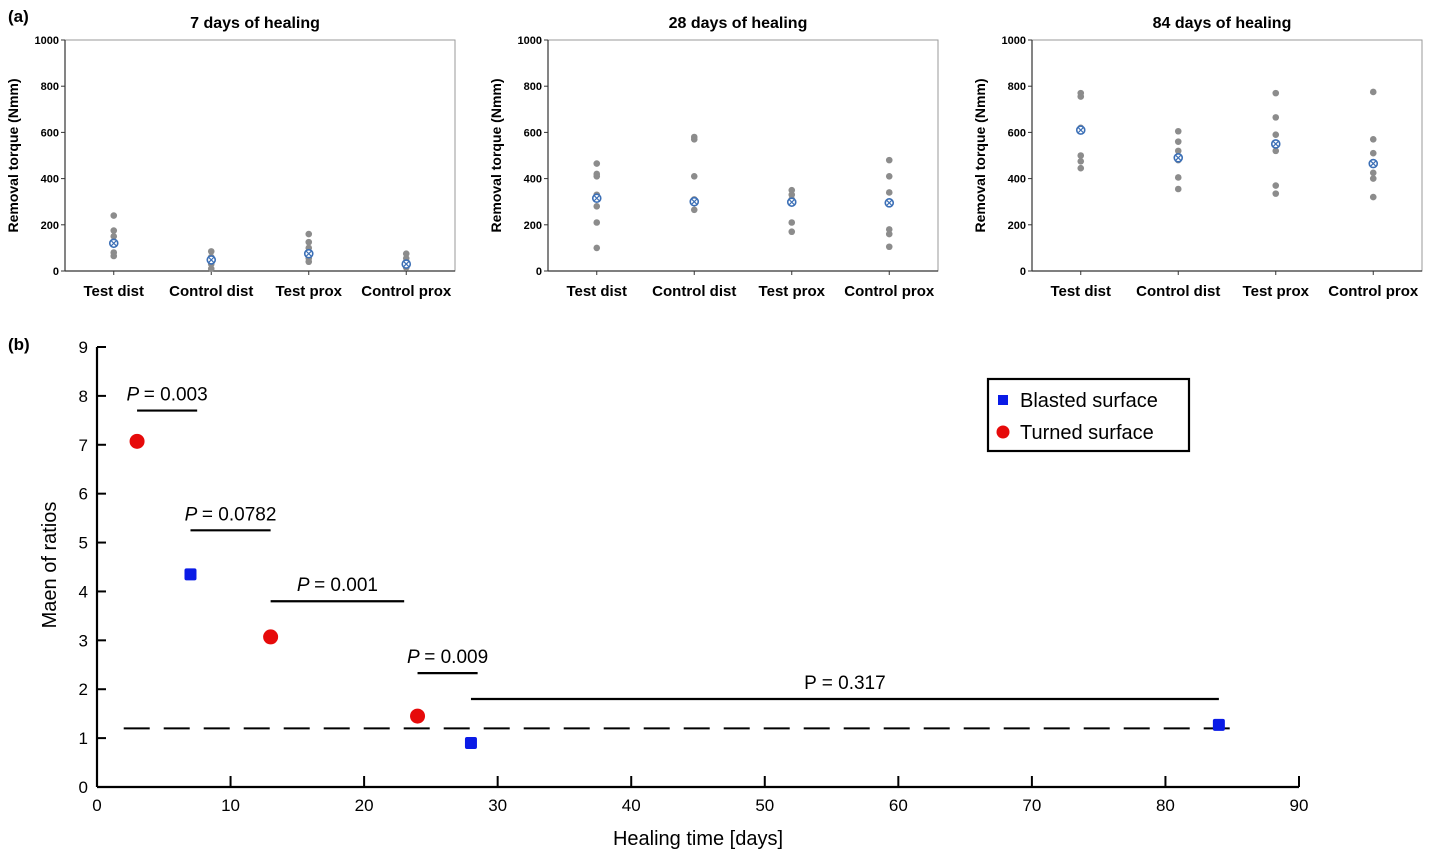 This screenshot has height=853, width=1437. I want to click on y-tick-label: 2, so click(83, 689).